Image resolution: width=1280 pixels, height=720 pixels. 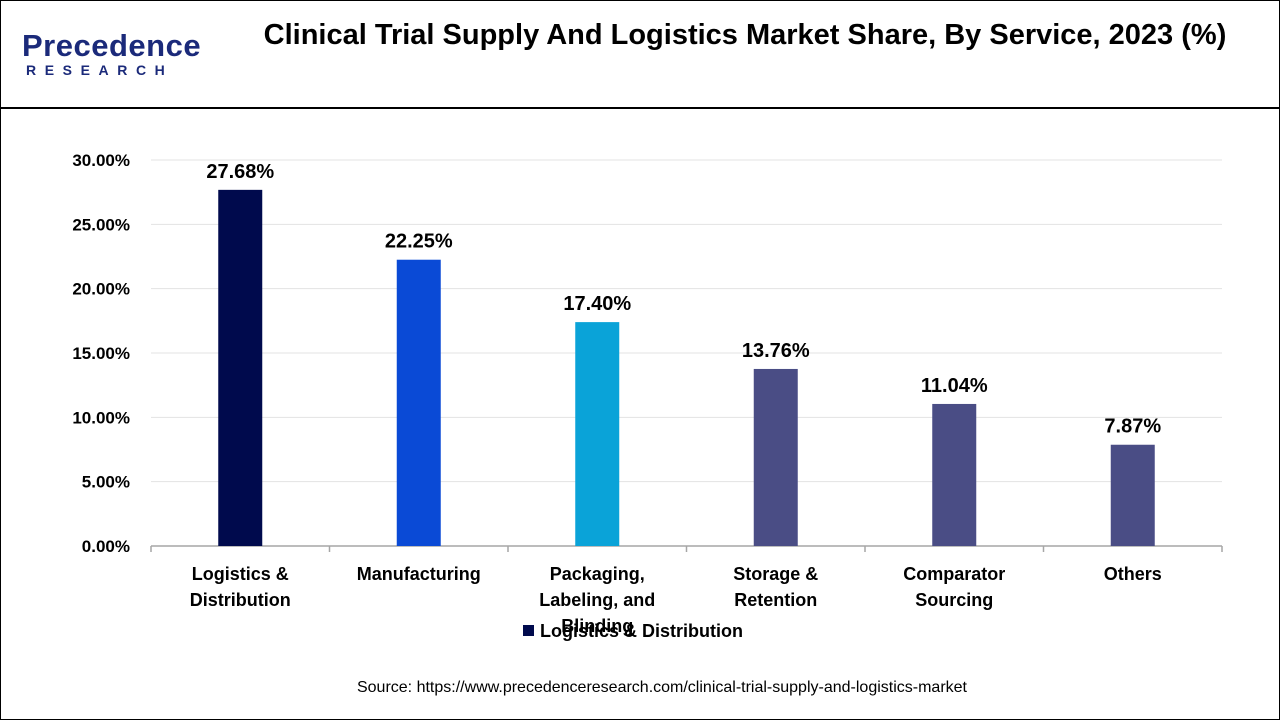 I want to click on x-tick-label: Packaging,, so click(x=597, y=574).